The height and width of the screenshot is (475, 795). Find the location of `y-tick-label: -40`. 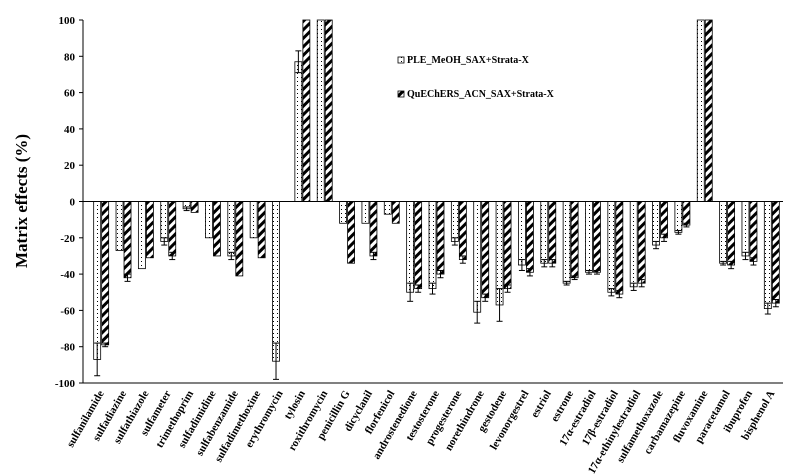

y-tick-label: -40 is located at coordinates (67, 275).